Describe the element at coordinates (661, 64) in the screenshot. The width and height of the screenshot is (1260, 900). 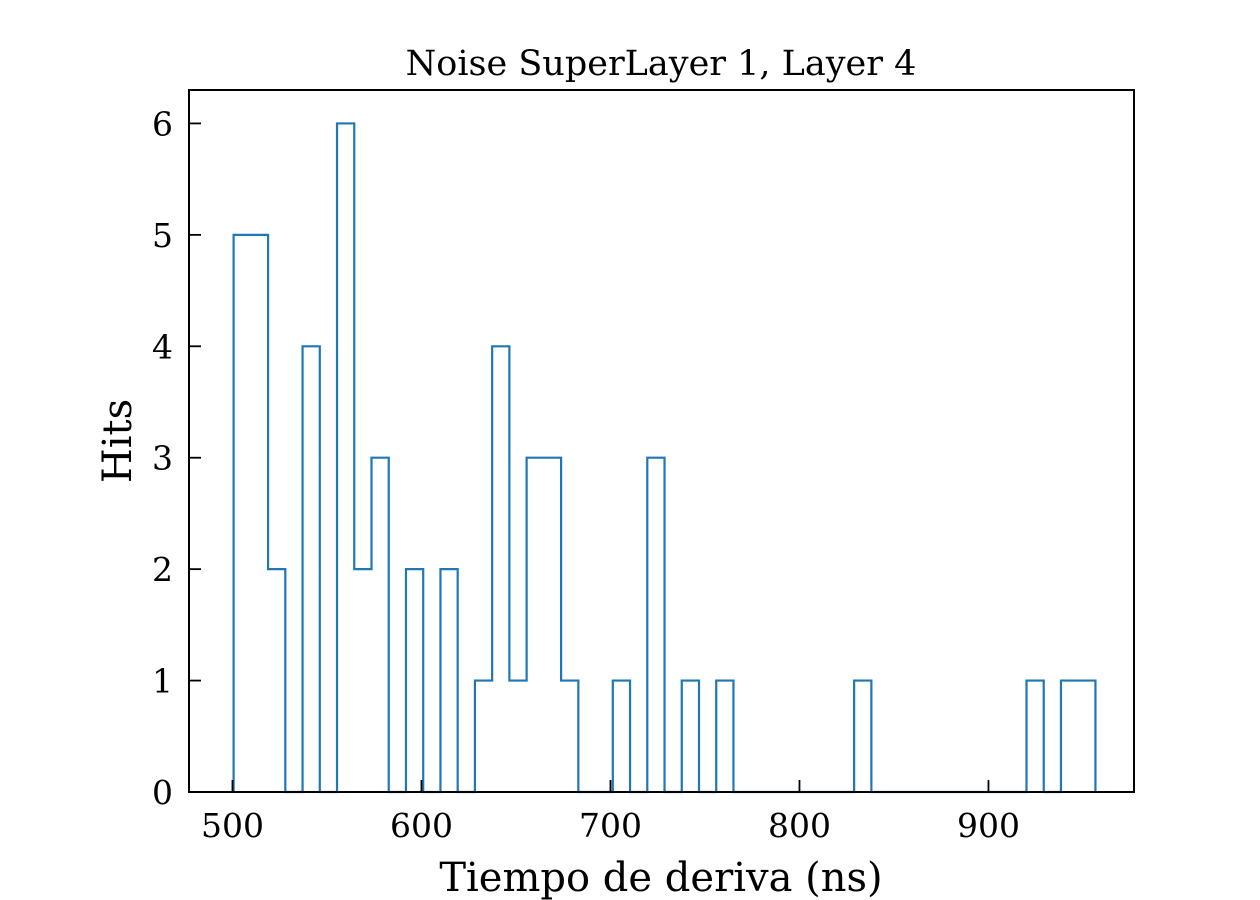
I see `chart-title: Noise SuperLayer 1, Layer 4` at that location.